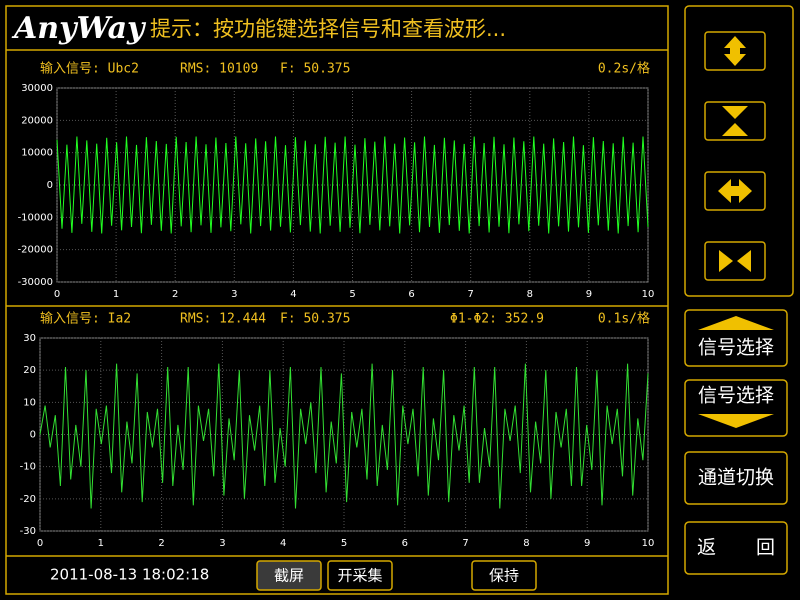  What do you see at coordinates (497, 319) in the screenshot?
I see `info-text: Φ1-Φ2: 352.9` at bounding box center [497, 319].